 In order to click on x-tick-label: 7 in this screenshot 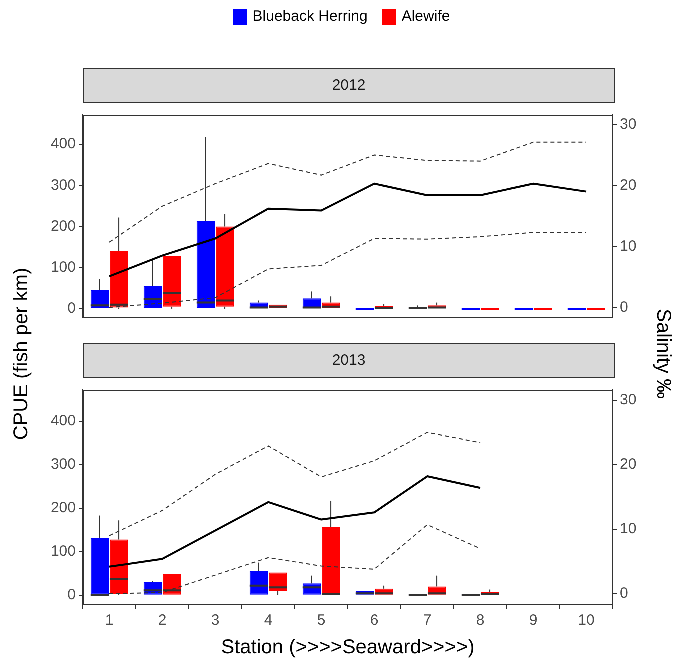, I will do `click(427, 621)`.